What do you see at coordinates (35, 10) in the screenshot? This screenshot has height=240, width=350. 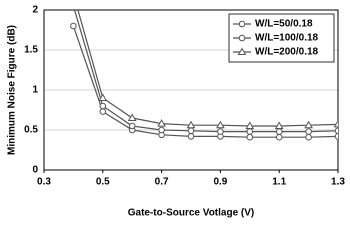 I see `y-tick-label: 2` at bounding box center [35, 10].